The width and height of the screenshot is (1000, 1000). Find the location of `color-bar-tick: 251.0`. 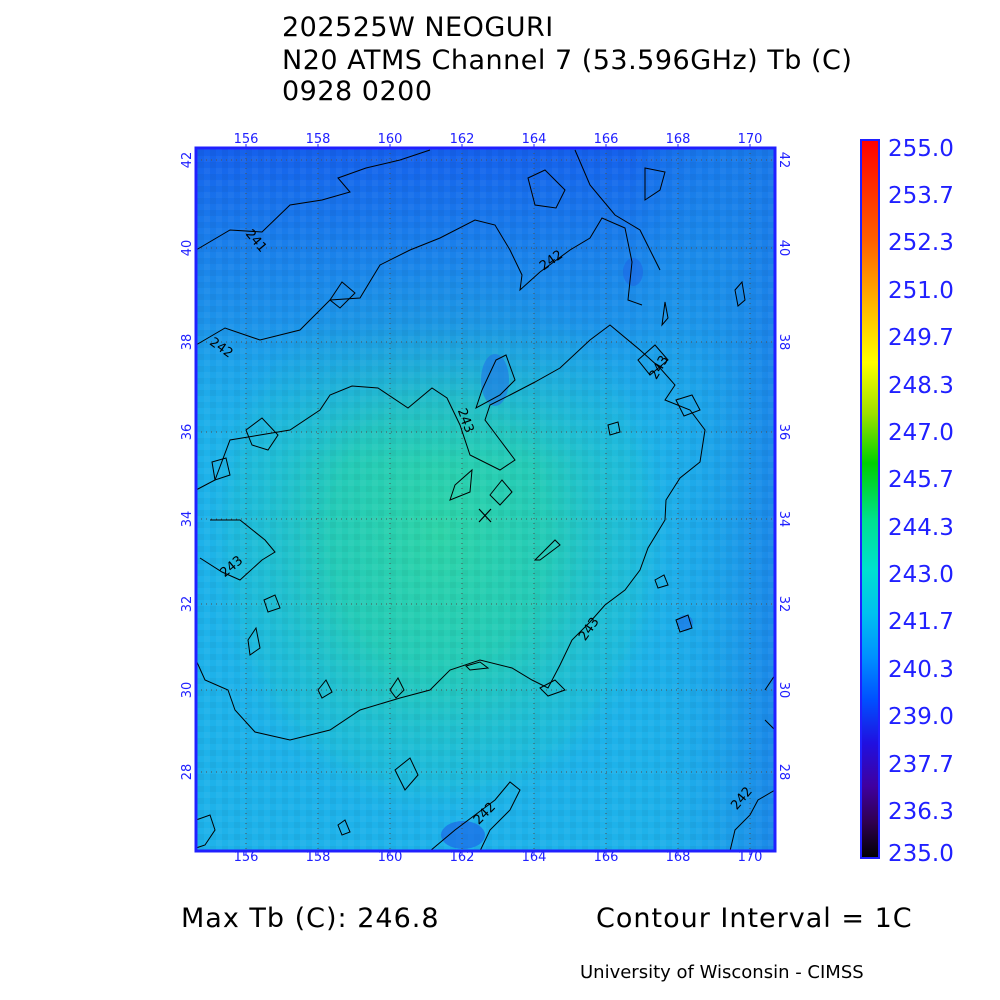

color-bar-tick: 251.0 is located at coordinates (921, 291).